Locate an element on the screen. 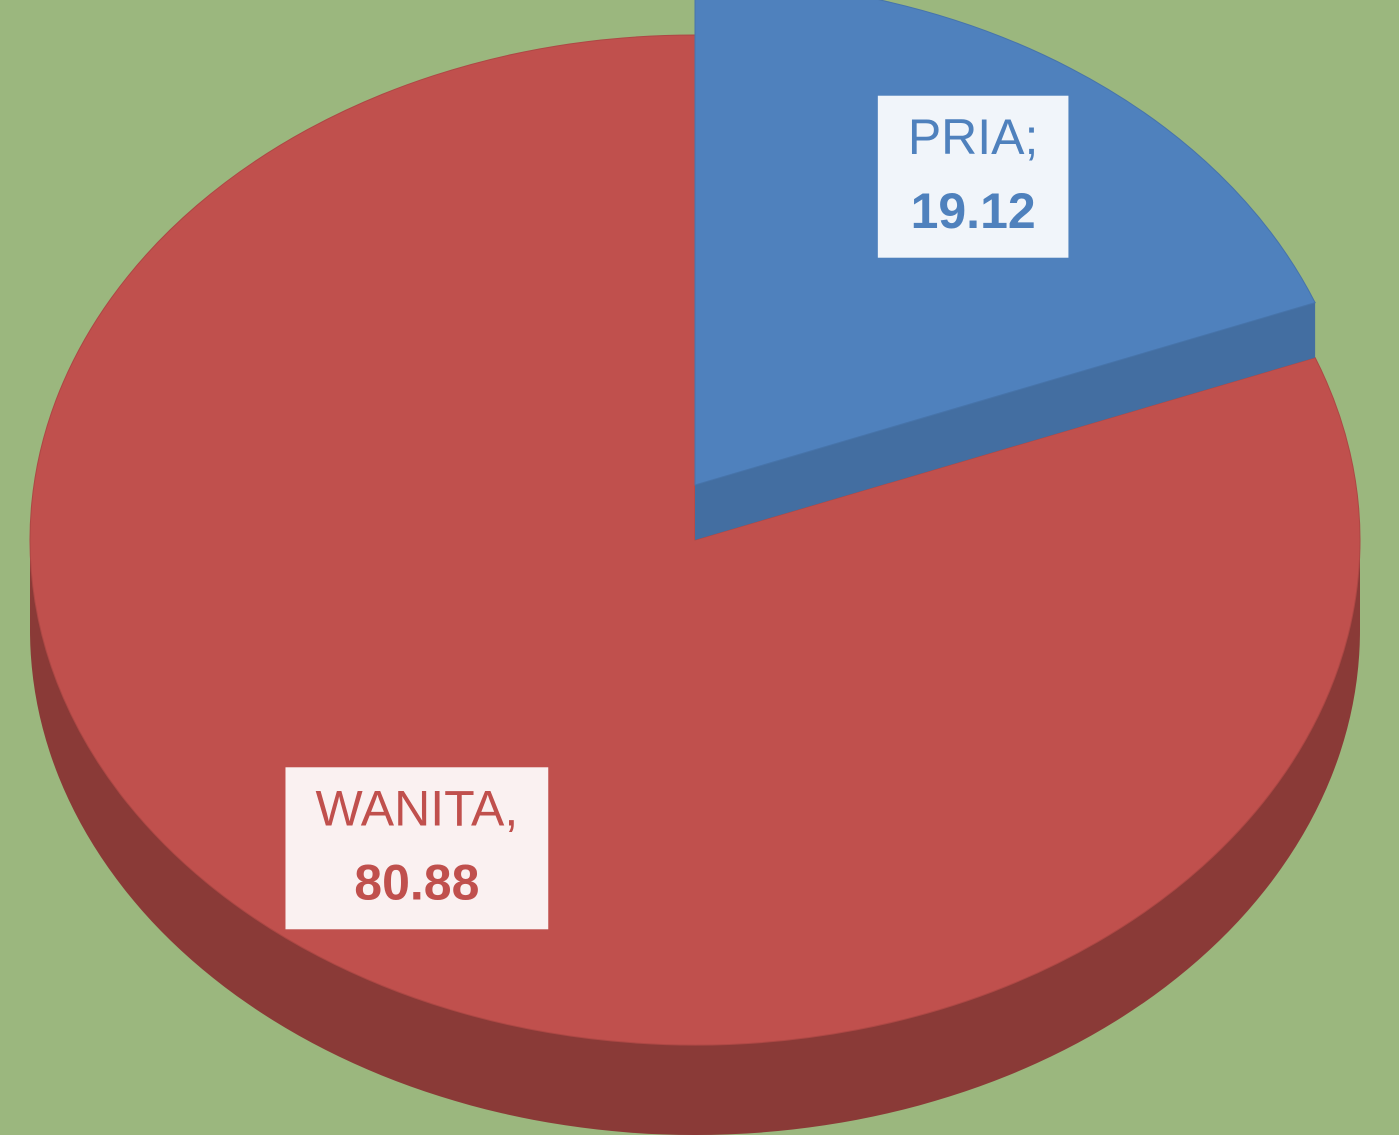 Image resolution: width=1399 pixels, height=1135 pixels. data-label: PRIA; 19.12 is located at coordinates (973, 176).